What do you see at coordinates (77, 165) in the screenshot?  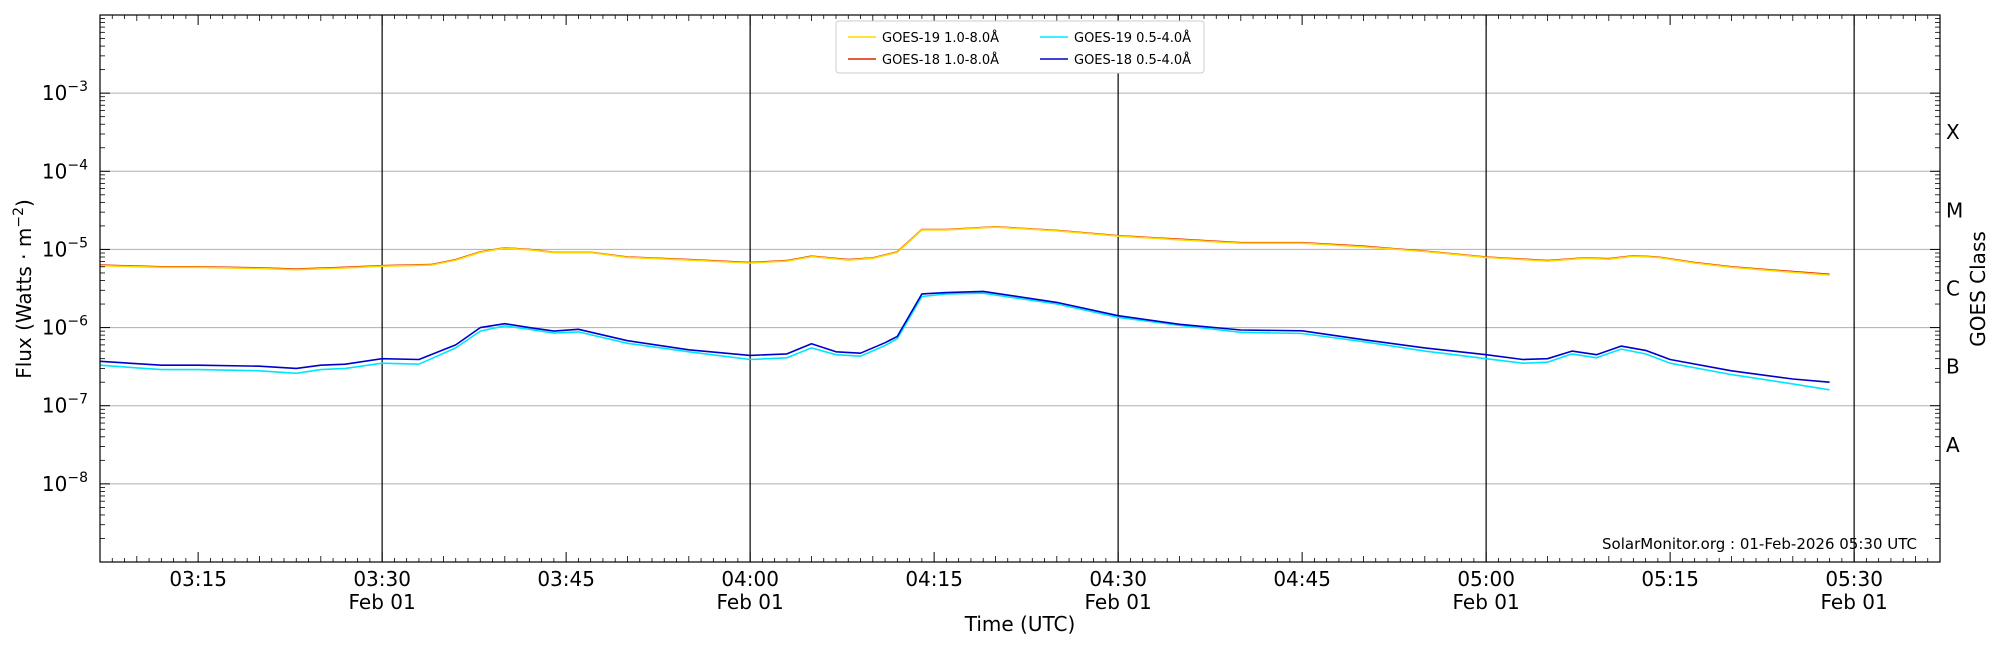 I see `y-tick-exponent: −4` at bounding box center [77, 165].